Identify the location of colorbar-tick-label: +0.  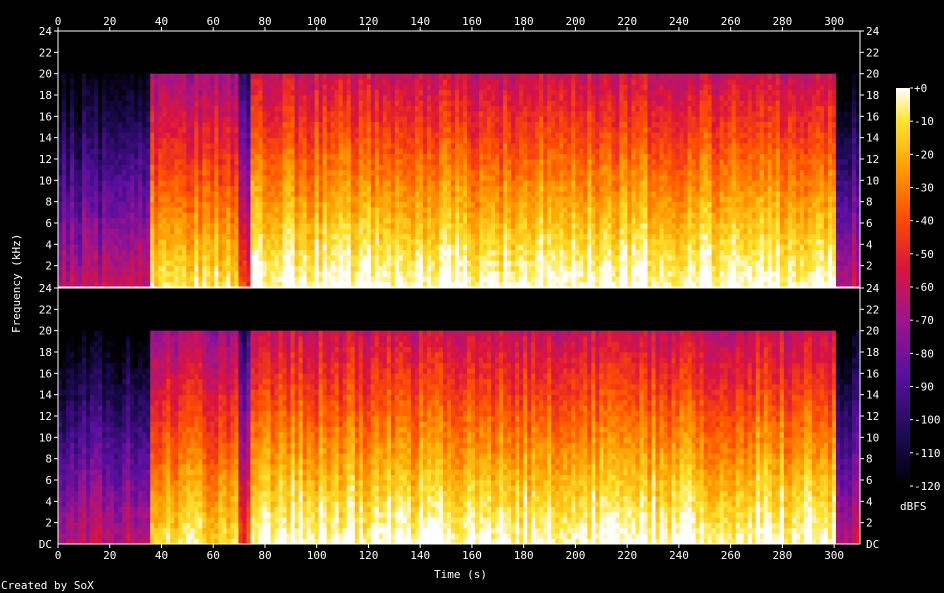
(920, 88).